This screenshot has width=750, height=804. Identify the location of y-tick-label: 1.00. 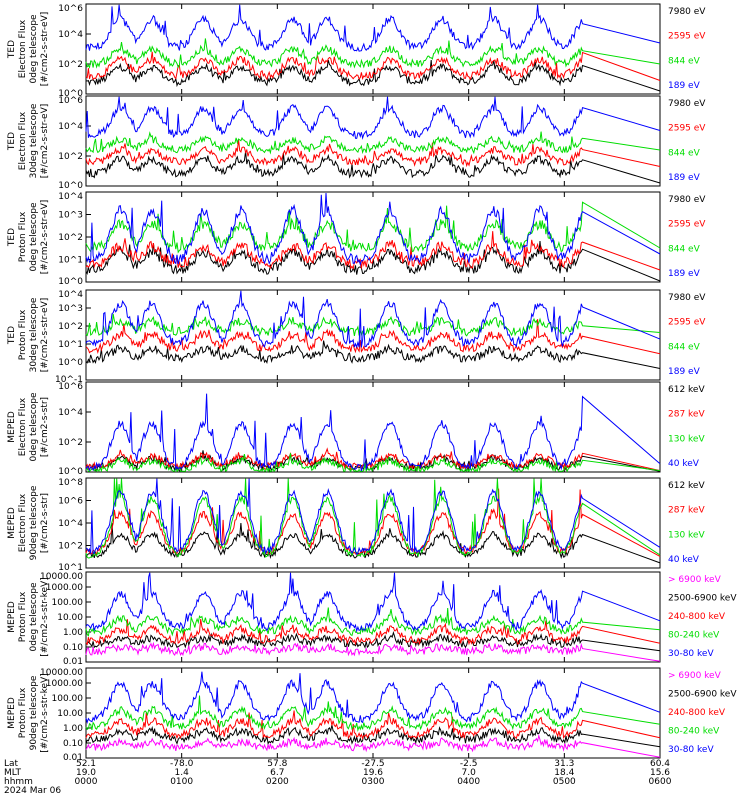
(73, 633).